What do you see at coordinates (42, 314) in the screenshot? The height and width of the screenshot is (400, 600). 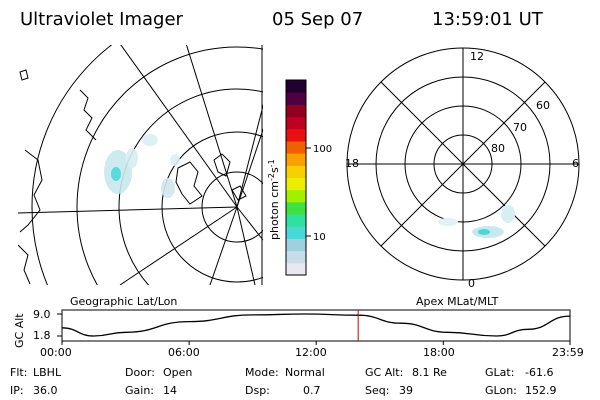 I see `alt-ytick-label: 9.0` at bounding box center [42, 314].